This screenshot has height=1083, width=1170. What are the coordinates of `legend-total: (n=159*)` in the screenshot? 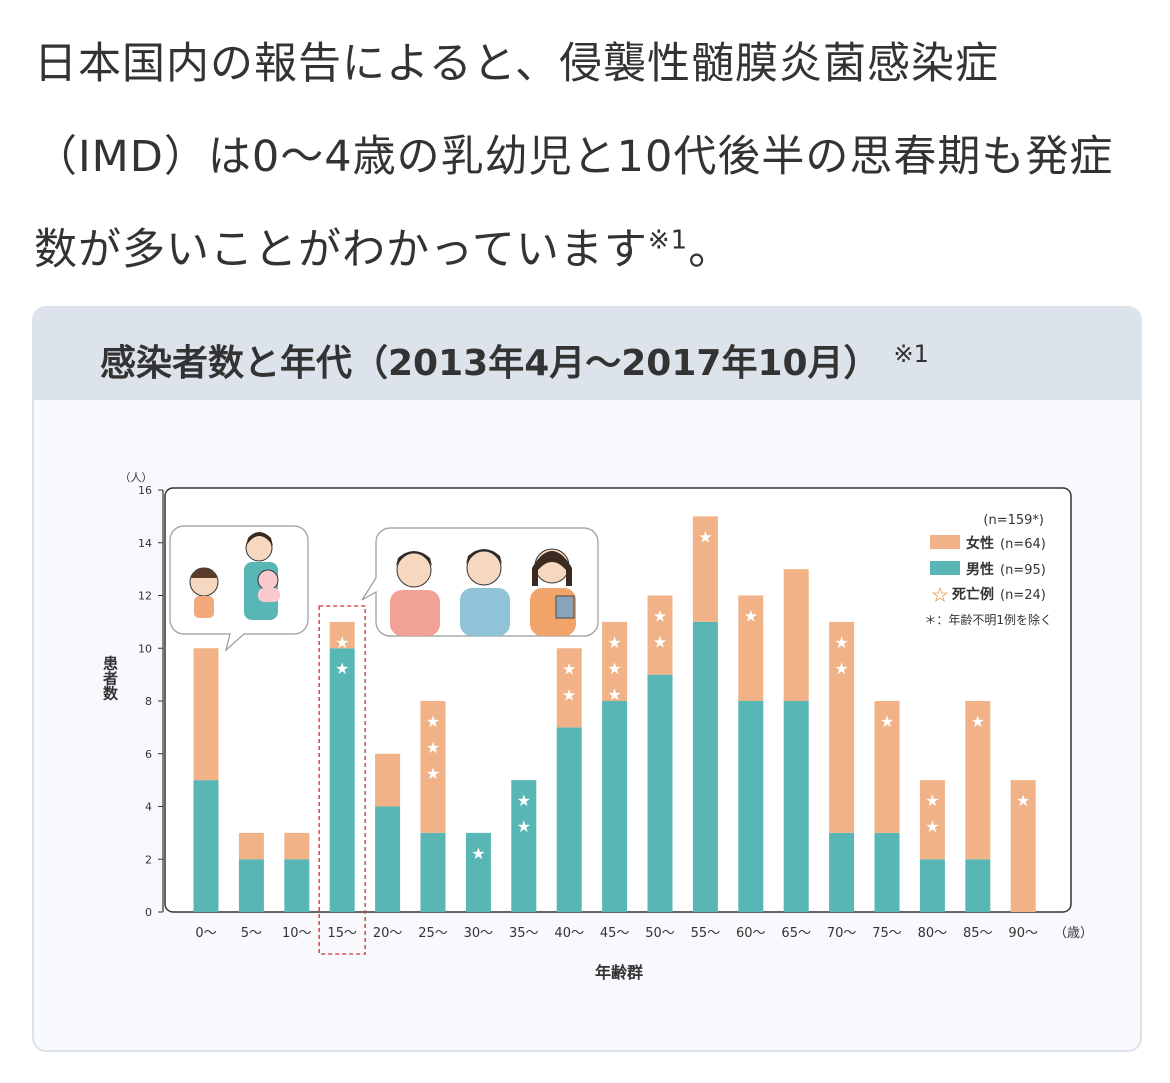 It's located at (1013, 520).